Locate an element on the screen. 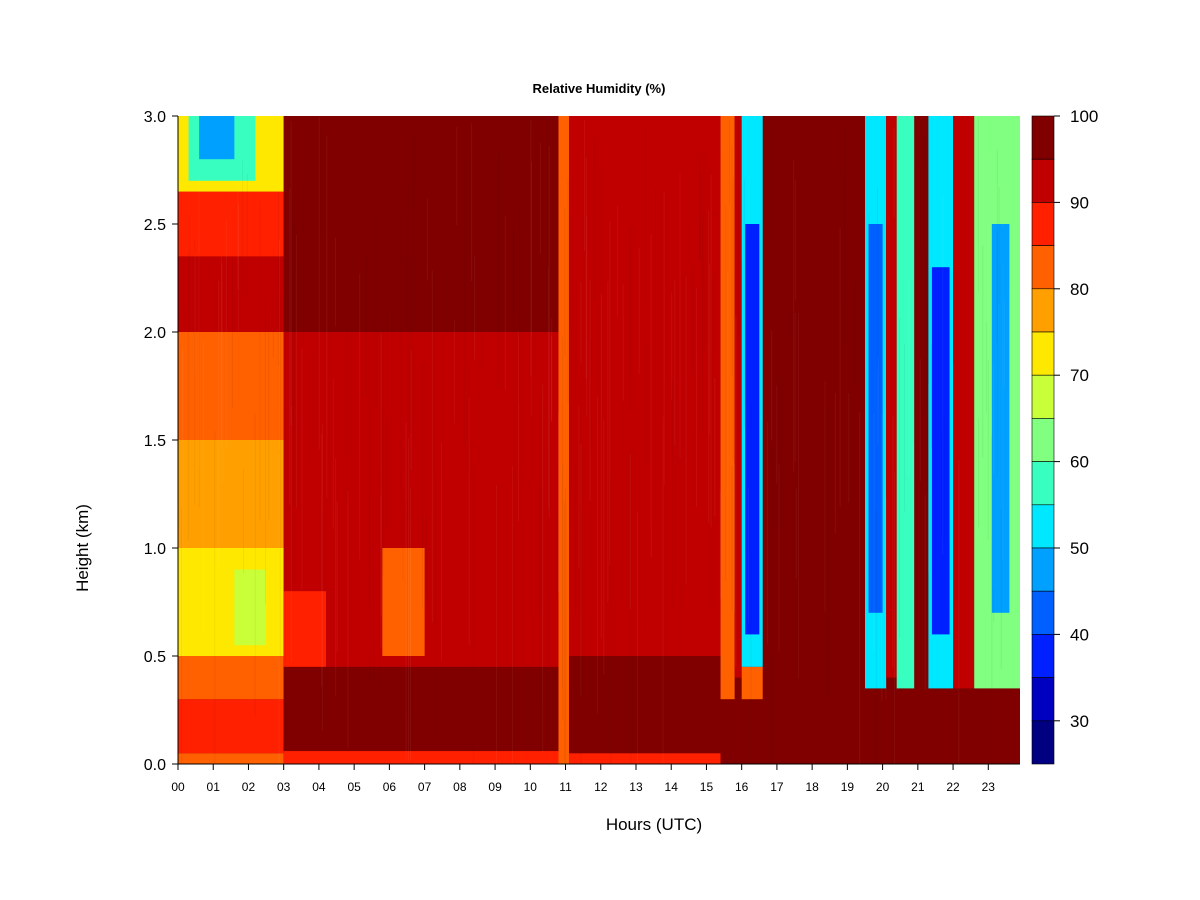 The image size is (1200, 900). x-tick-label: 20 is located at coordinates (883, 787).